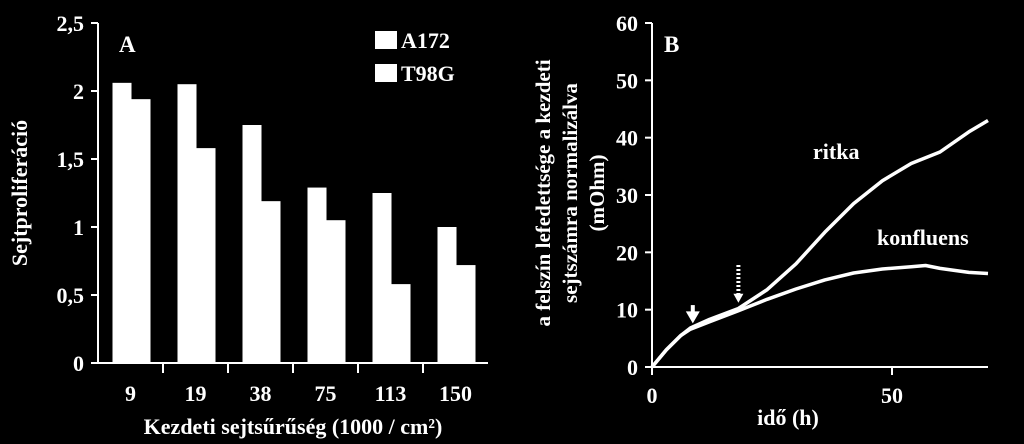 The image size is (1024, 444). What do you see at coordinates (130, 393) in the screenshot?
I see `x-tick-label: 9` at bounding box center [130, 393].